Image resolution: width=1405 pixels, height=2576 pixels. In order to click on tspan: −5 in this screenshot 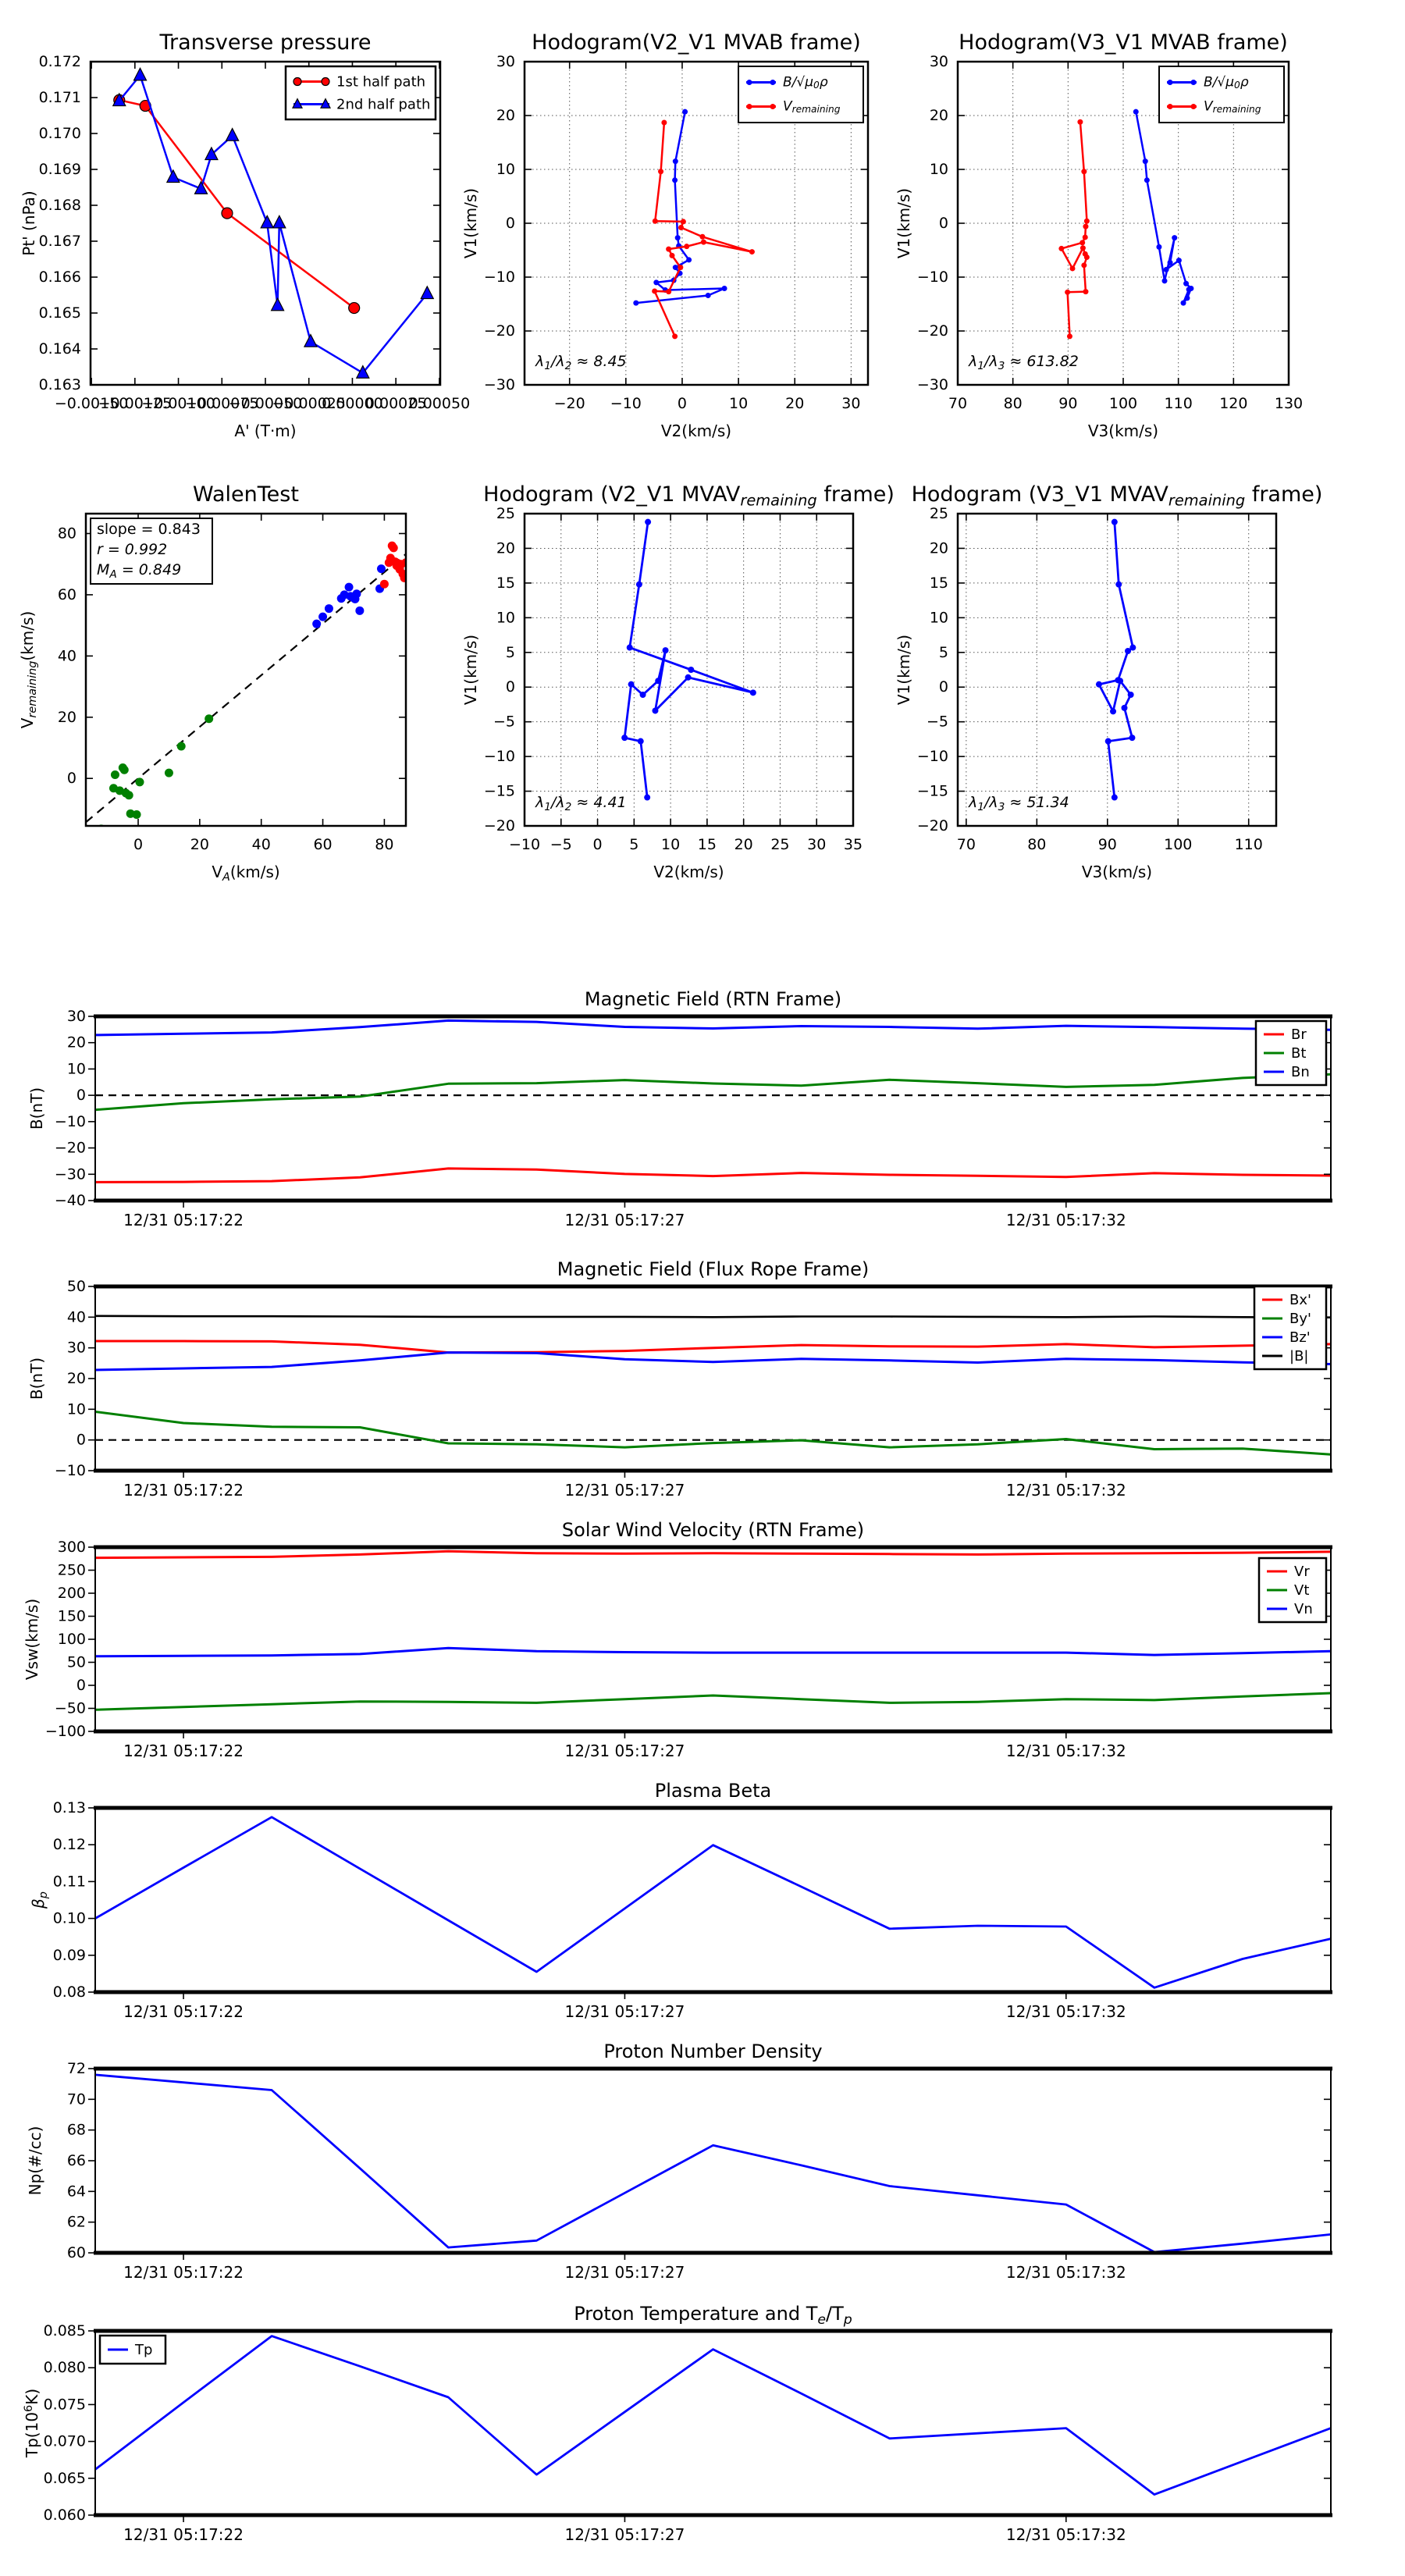, I will do `click(504, 722)`.